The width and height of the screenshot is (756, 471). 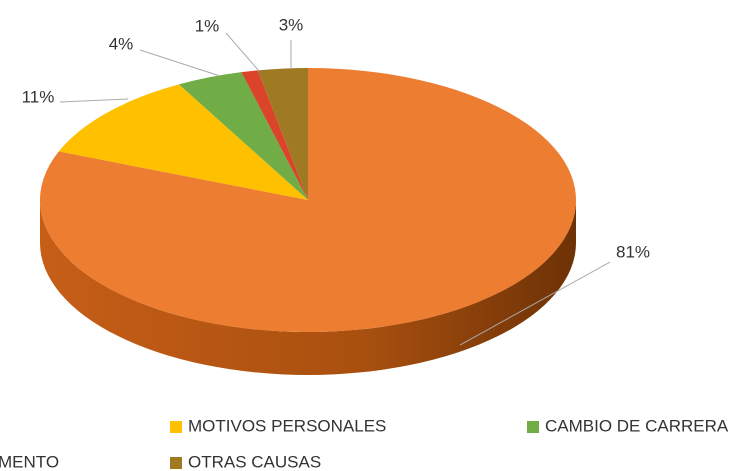 I want to click on legend-label: OTRAS CAUSAS, so click(x=254, y=461).